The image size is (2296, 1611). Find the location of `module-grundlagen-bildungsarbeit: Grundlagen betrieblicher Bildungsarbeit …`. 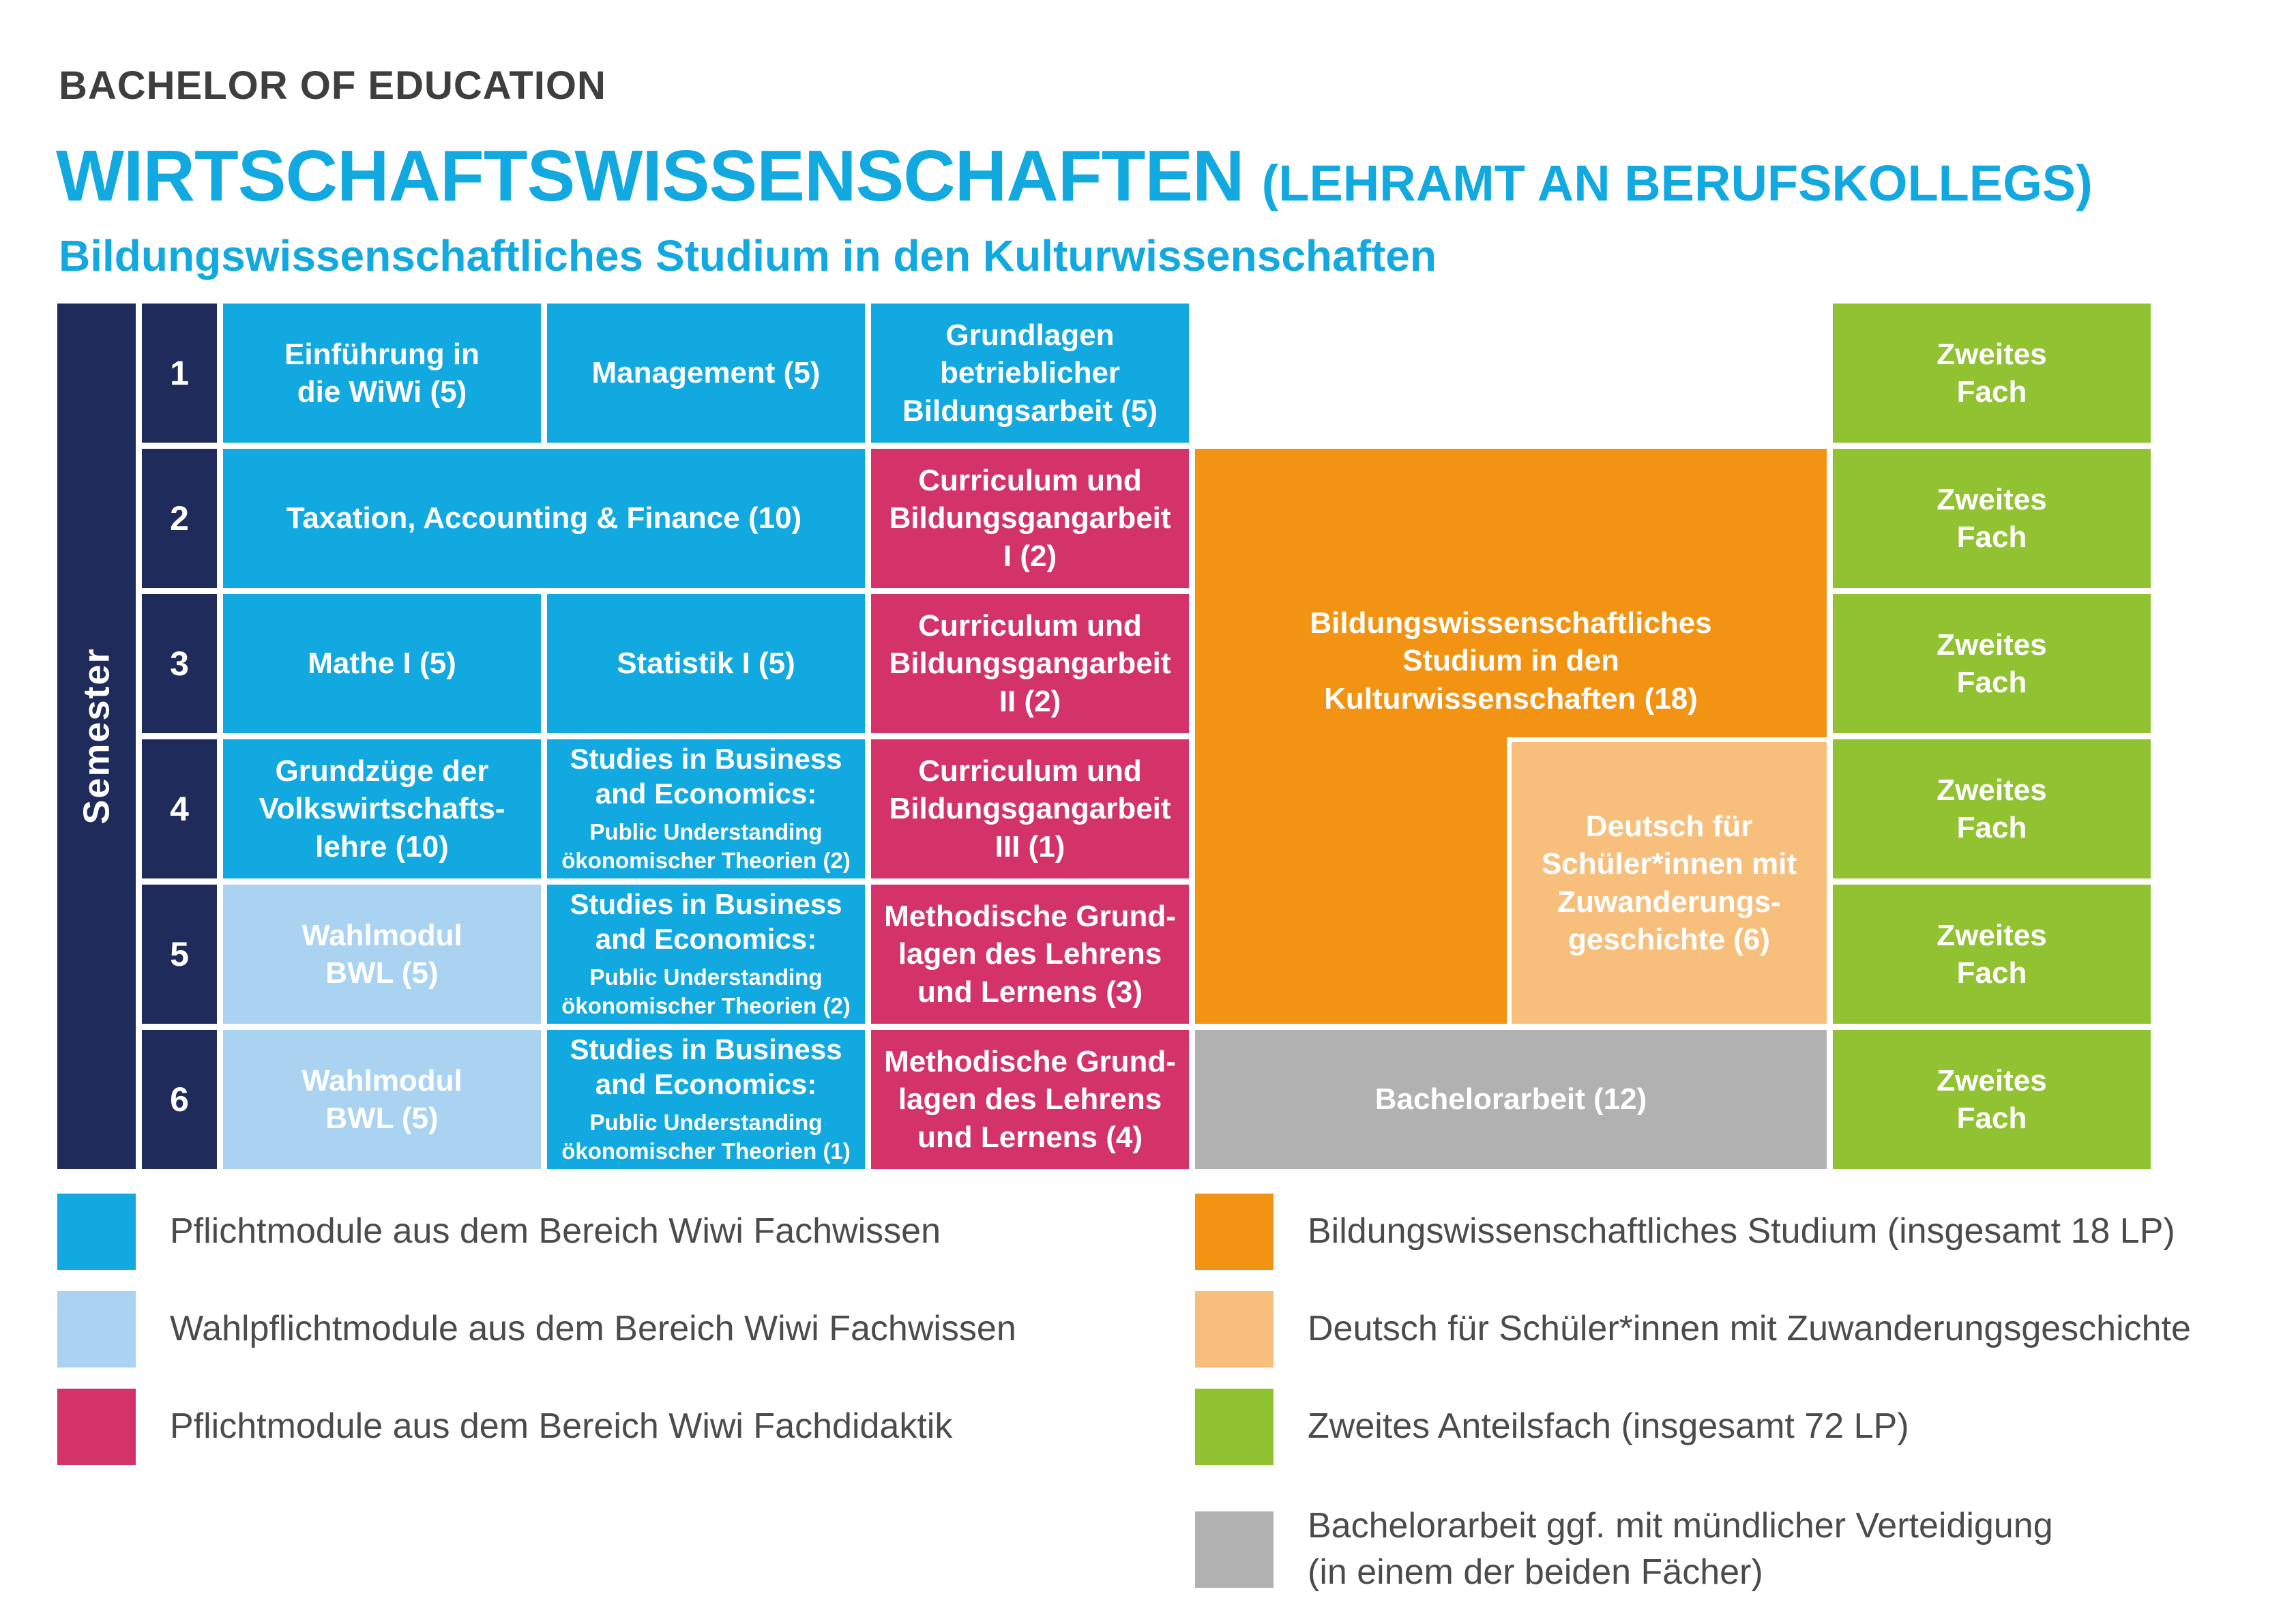

module-grundlagen-bildungsarbeit: Grundlagen betrieblicher Bildungsarbeit … is located at coordinates (1030, 373).